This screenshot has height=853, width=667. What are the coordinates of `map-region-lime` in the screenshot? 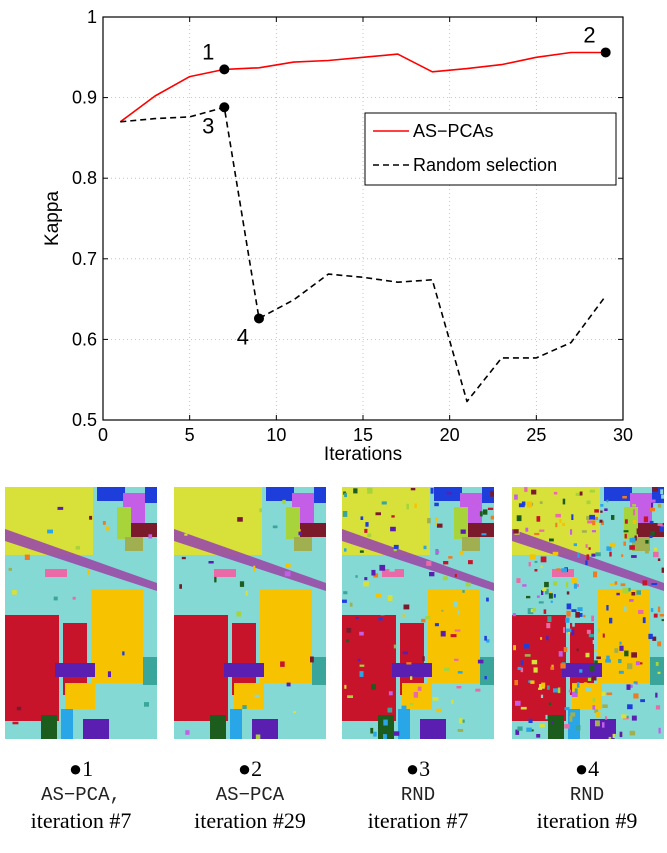 It's located at (293, 523).